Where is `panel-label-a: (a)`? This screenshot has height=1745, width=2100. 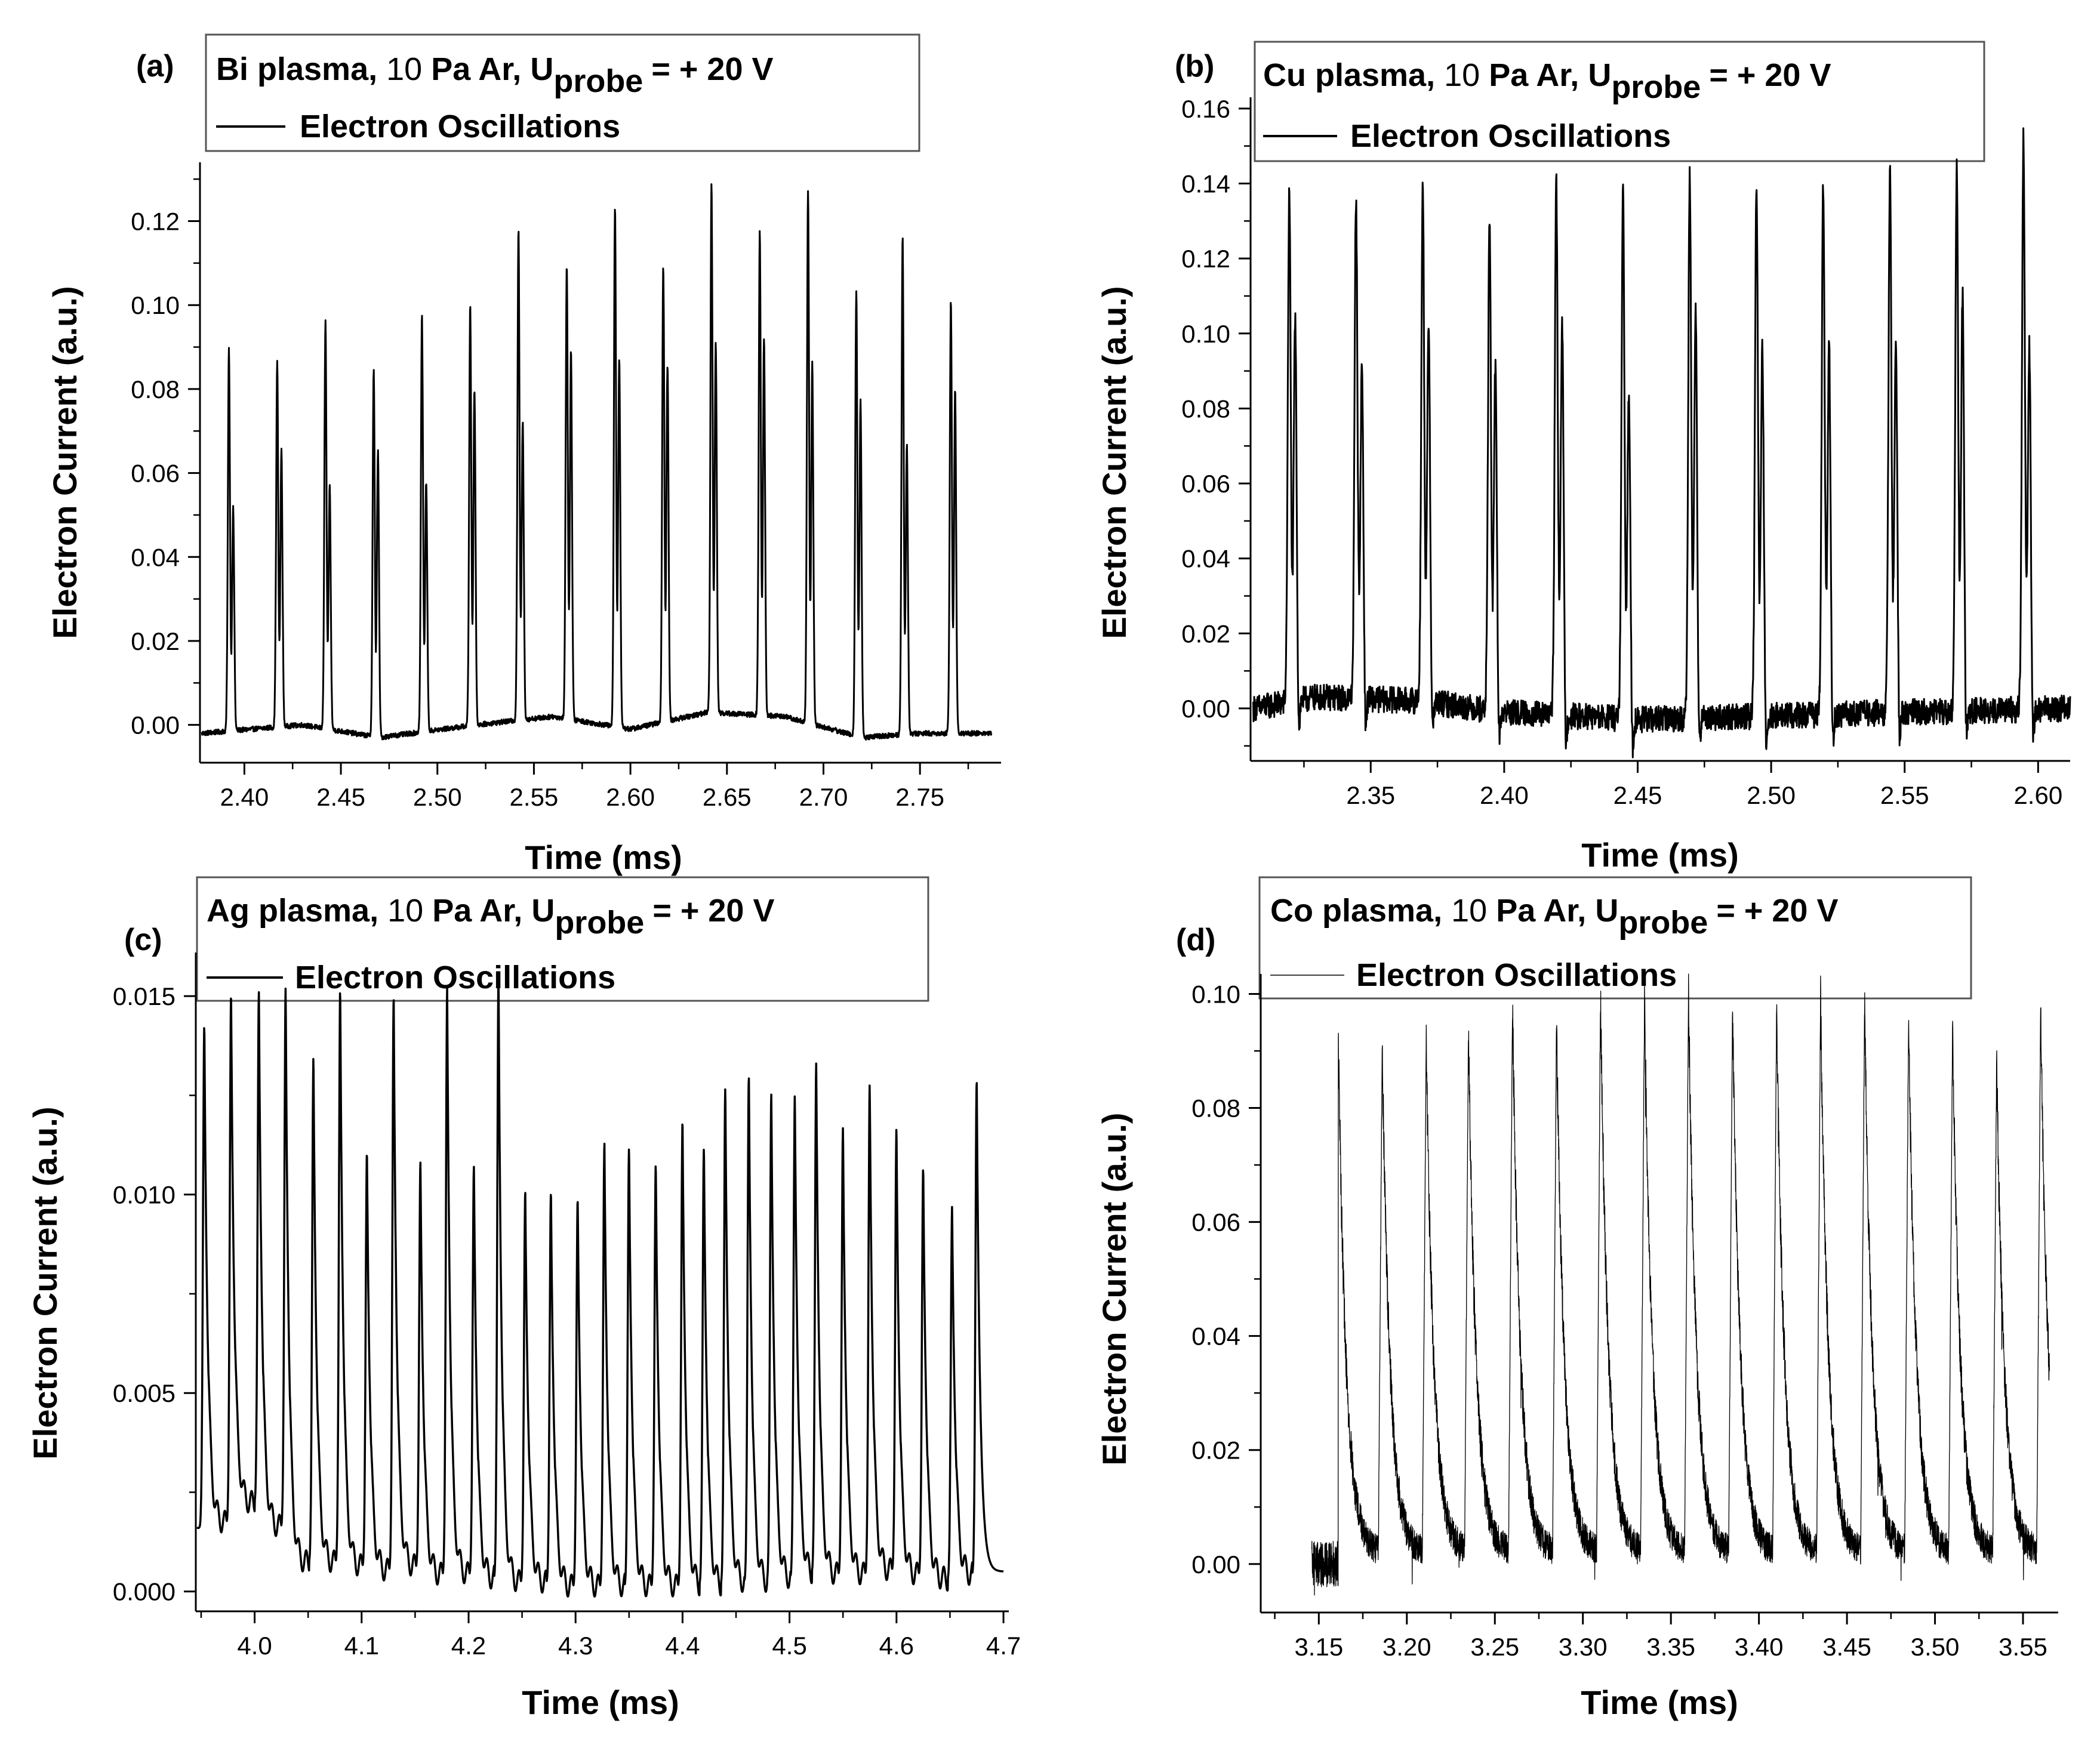
panel-label-a: (a) is located at coordinates (155, 66).